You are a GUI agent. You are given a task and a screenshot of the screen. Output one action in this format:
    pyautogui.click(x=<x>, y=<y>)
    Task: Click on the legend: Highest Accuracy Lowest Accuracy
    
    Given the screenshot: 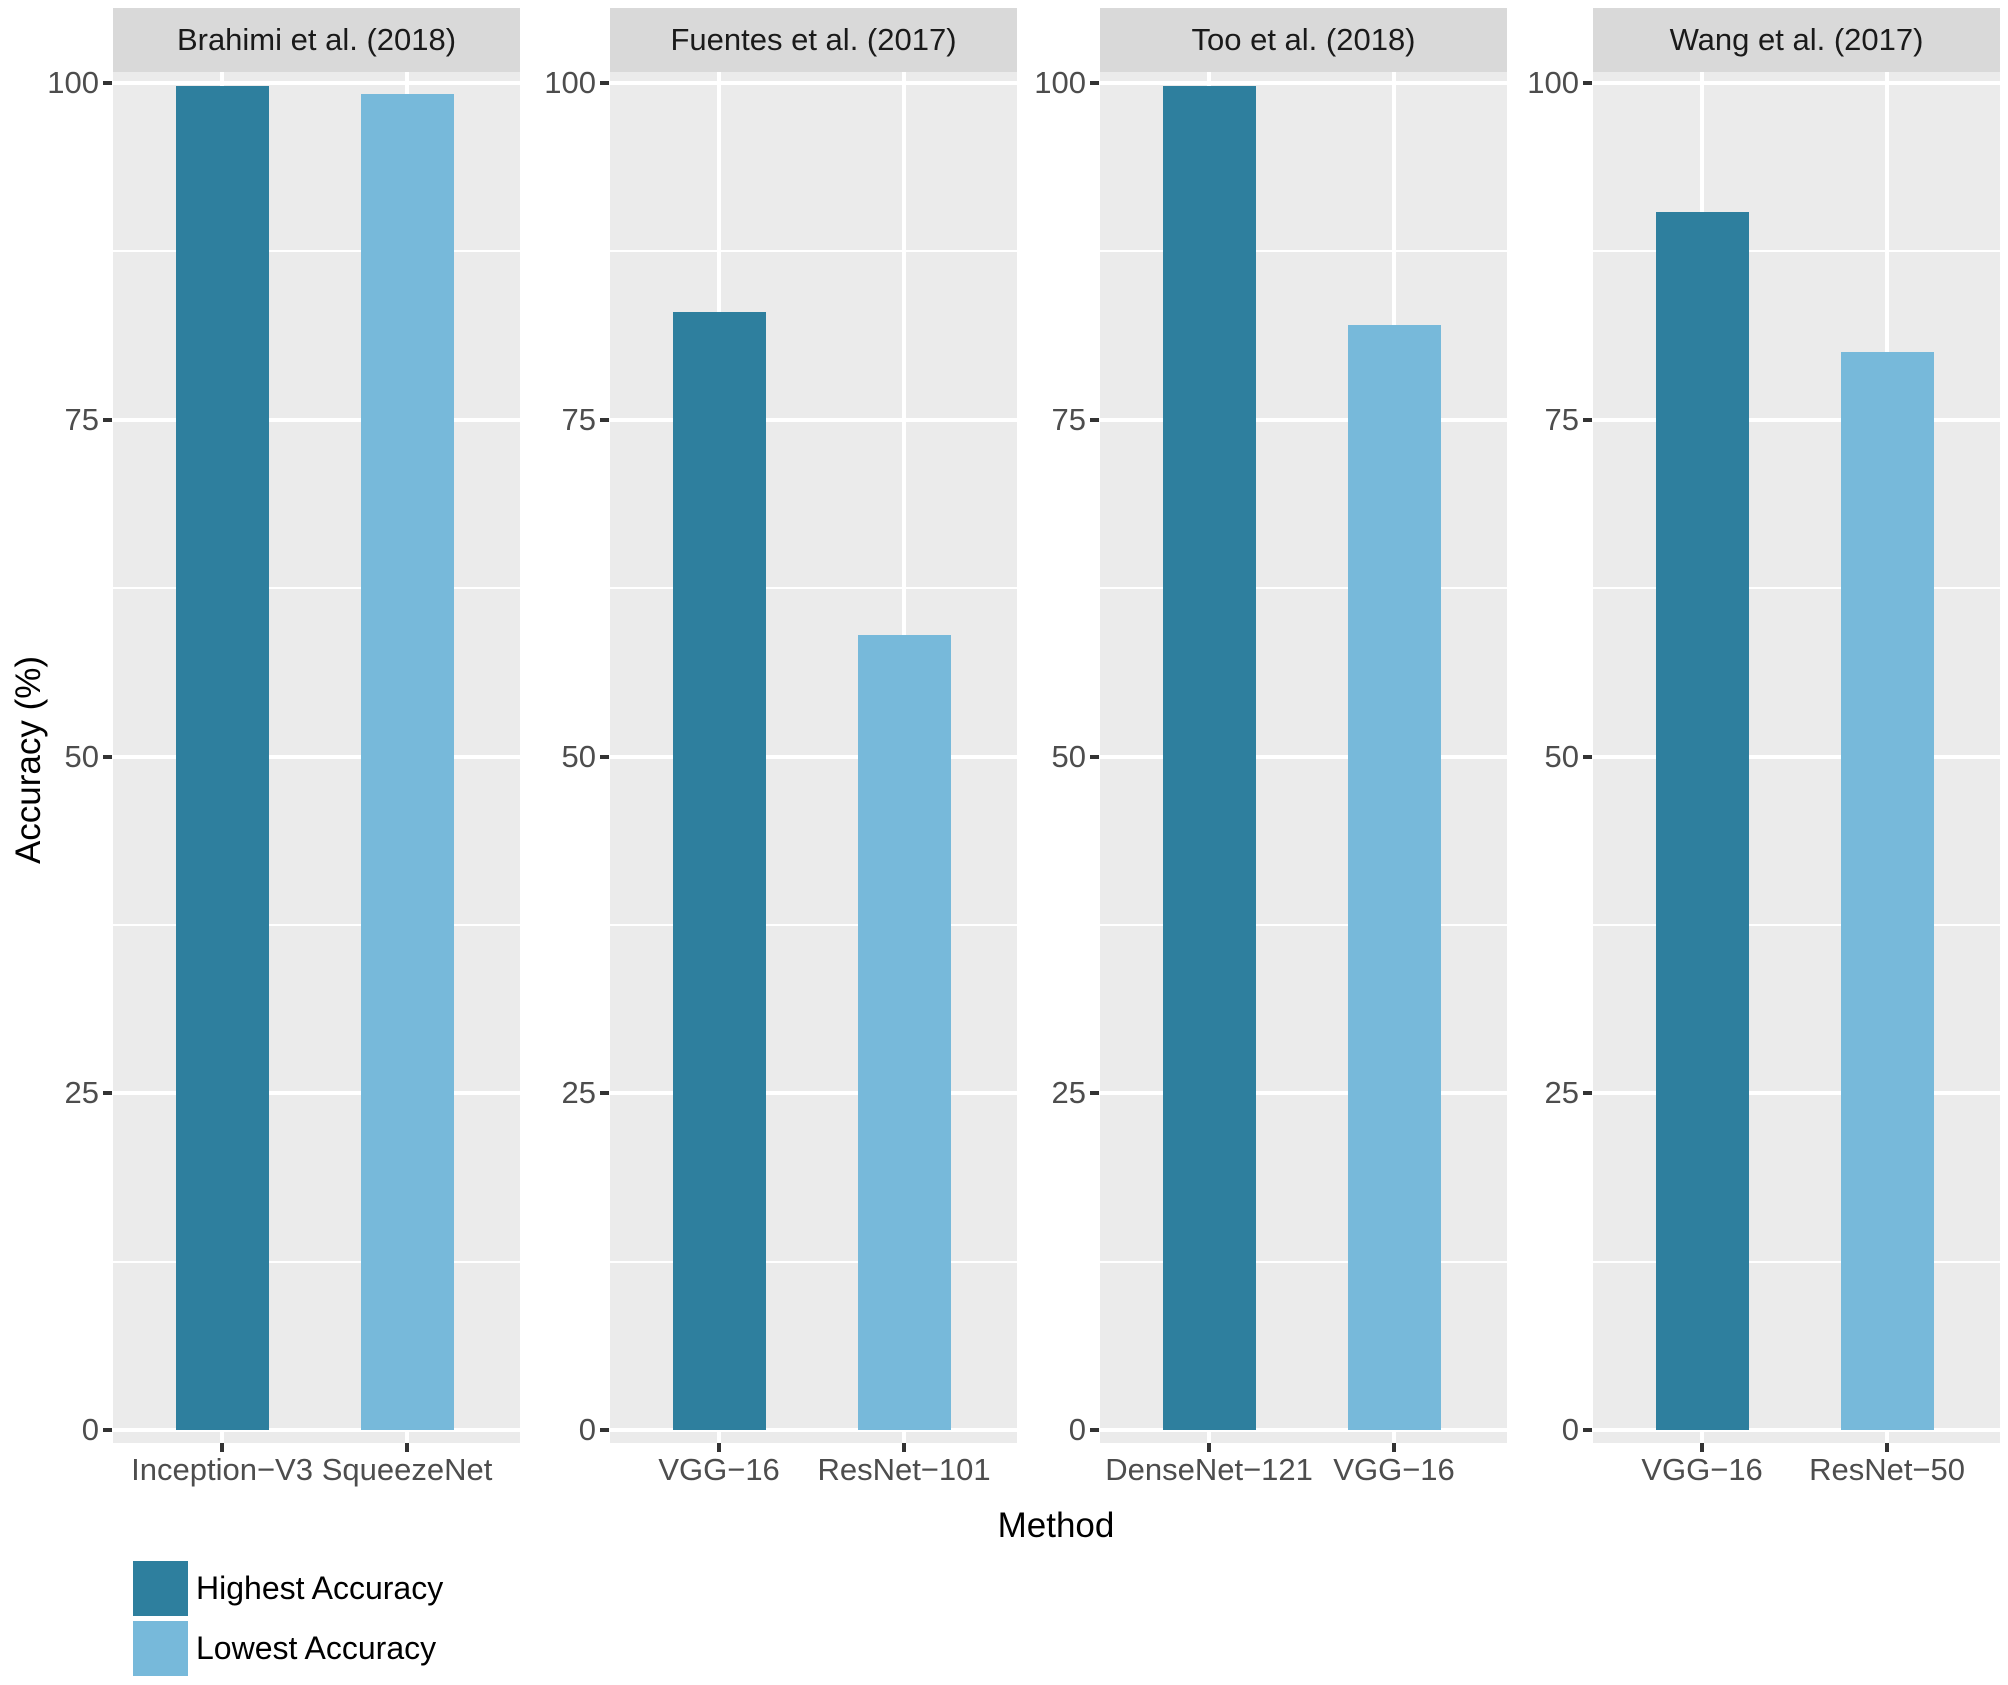 What is the action you would take?
    pyautogui.click(x=288, y=1621)
    